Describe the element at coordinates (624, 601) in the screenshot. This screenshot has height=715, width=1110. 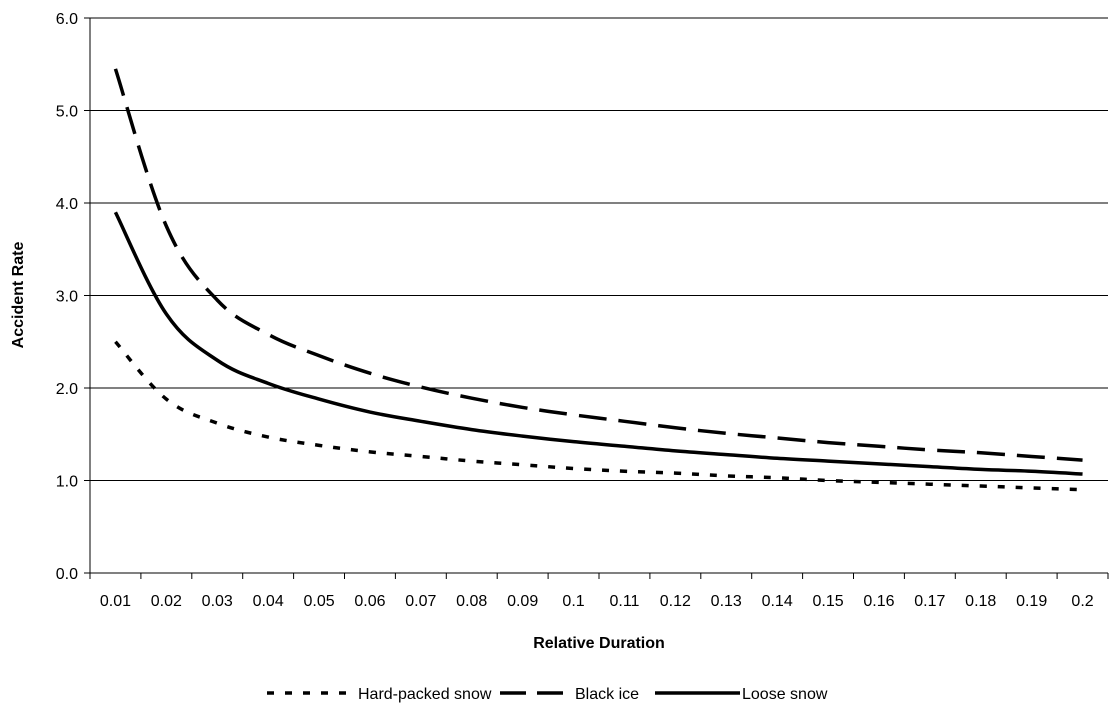
I see `x-tick-label: 0.11` at that location.